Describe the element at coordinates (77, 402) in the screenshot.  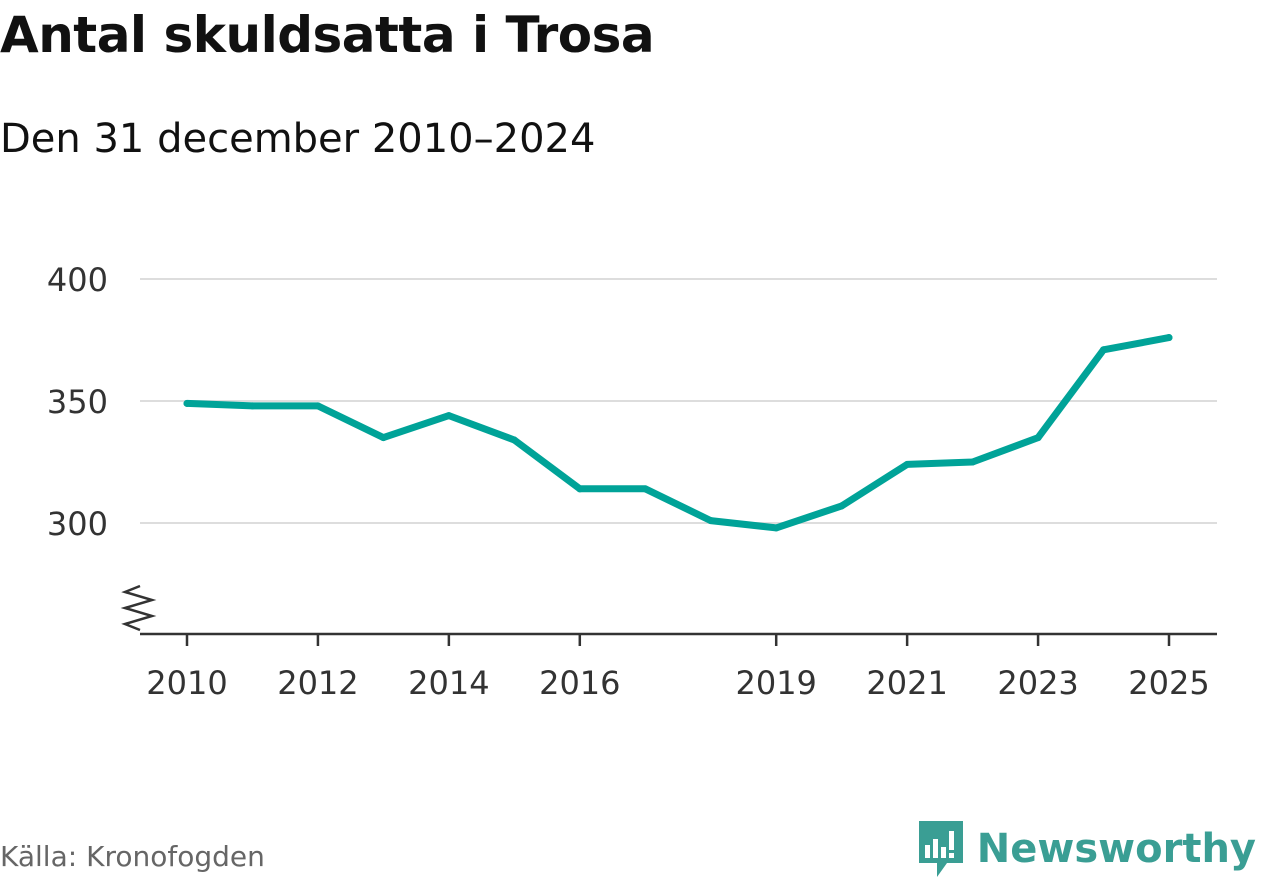
I see `y-tick-label-350: 350` at that location.